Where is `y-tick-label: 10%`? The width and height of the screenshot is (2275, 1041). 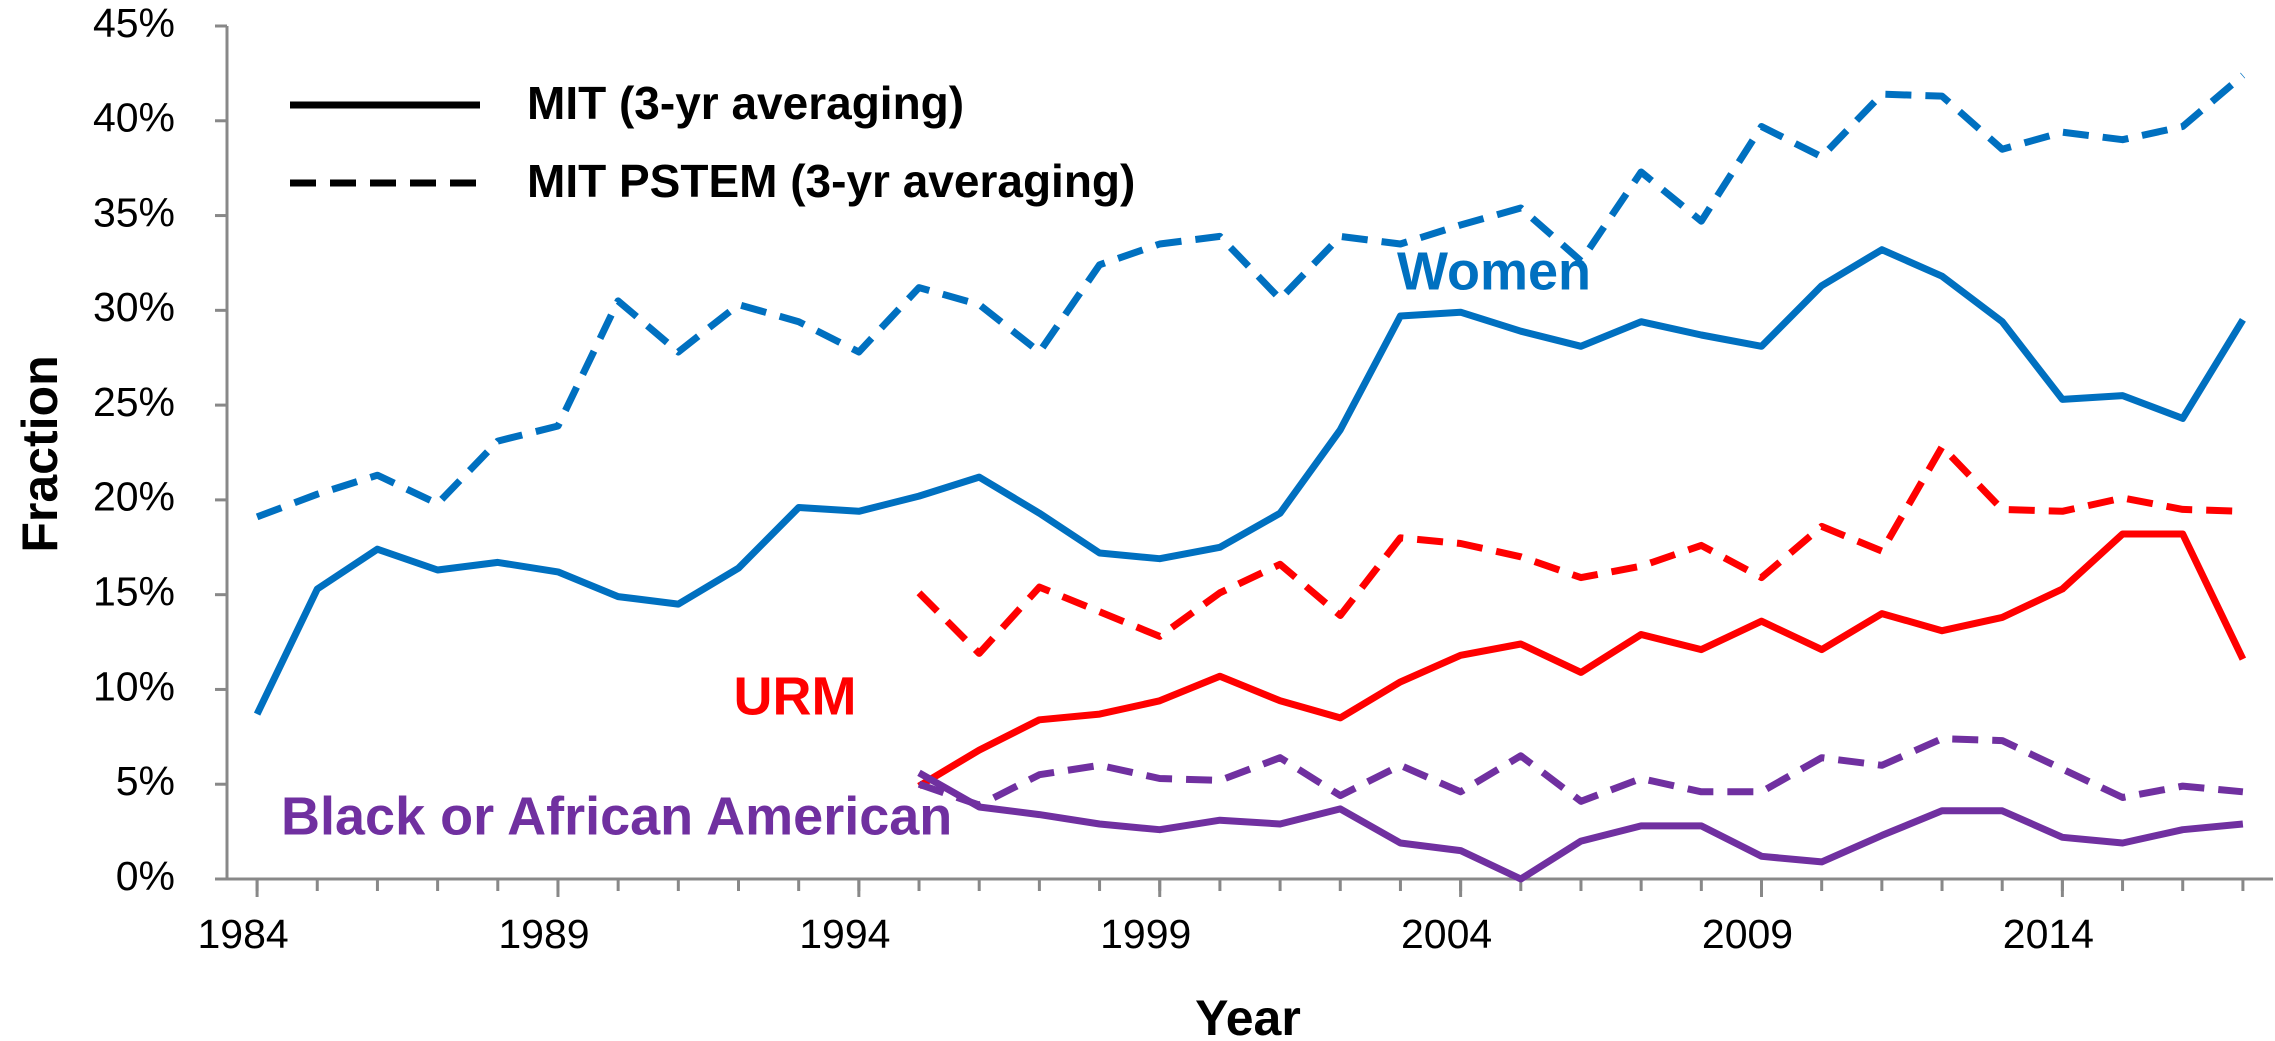 y-tick-label: 10% is located at coordinates (134, 686).